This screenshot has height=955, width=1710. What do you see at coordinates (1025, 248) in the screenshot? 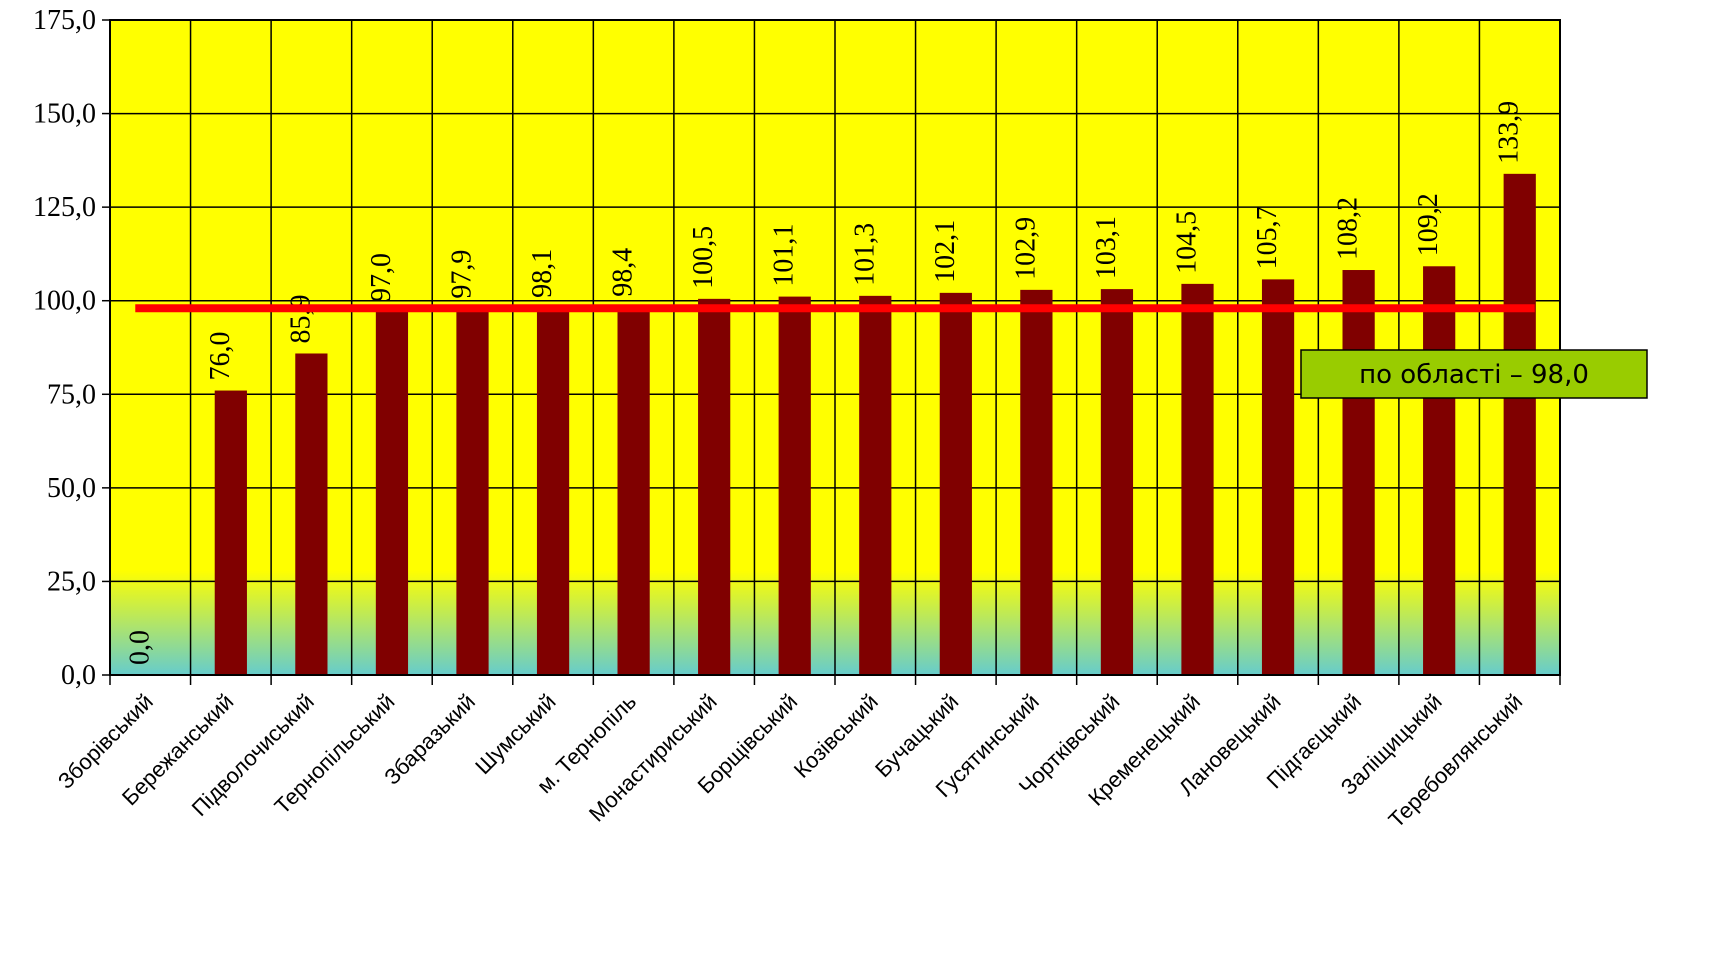
I see `data-label: 102,9` at bounding box center [1025, 248].